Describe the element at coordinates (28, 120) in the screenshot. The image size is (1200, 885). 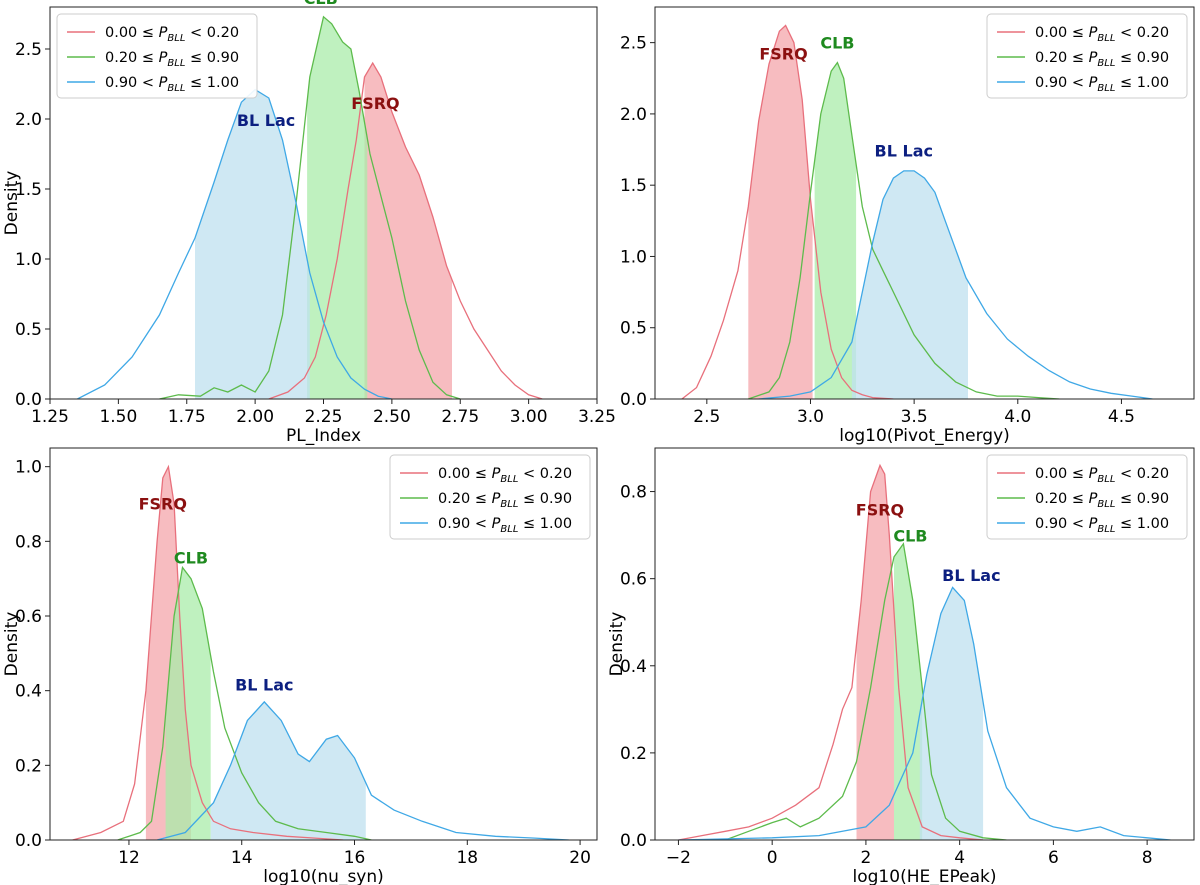
I see `y-tick-label: 2.0` at that location.